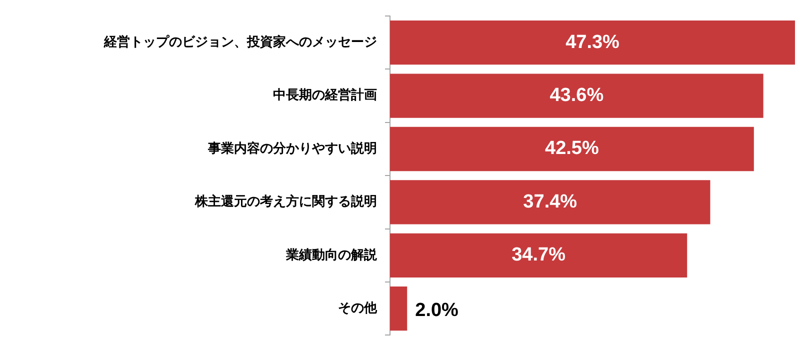 This screenshot has width=806, height=351. What do you see at coordinates (437, 310) in the screenshot?
I see `data-label: 2.0%` at bounding box center [437, 310].